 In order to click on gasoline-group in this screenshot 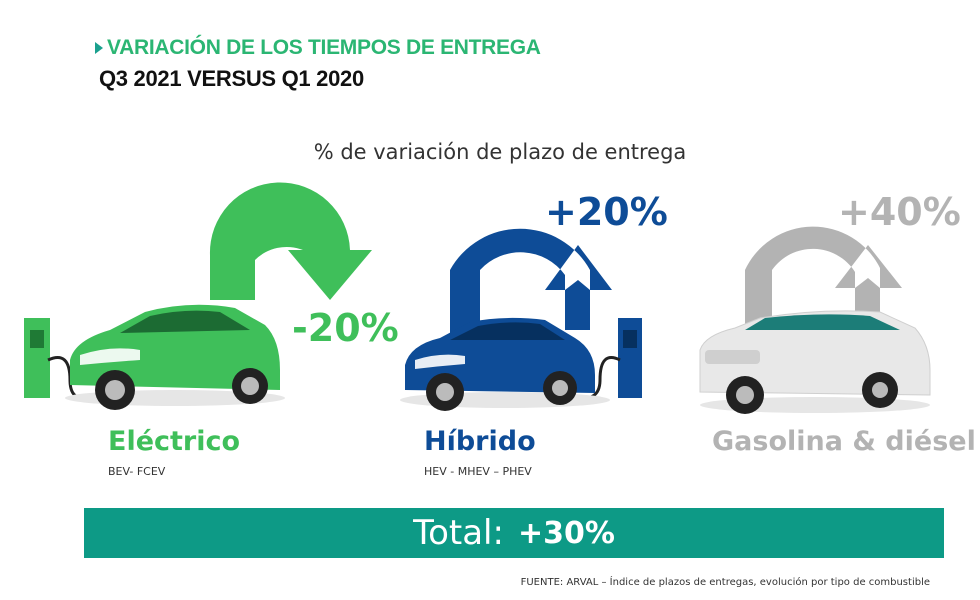, I will do `click(815, 320)`.